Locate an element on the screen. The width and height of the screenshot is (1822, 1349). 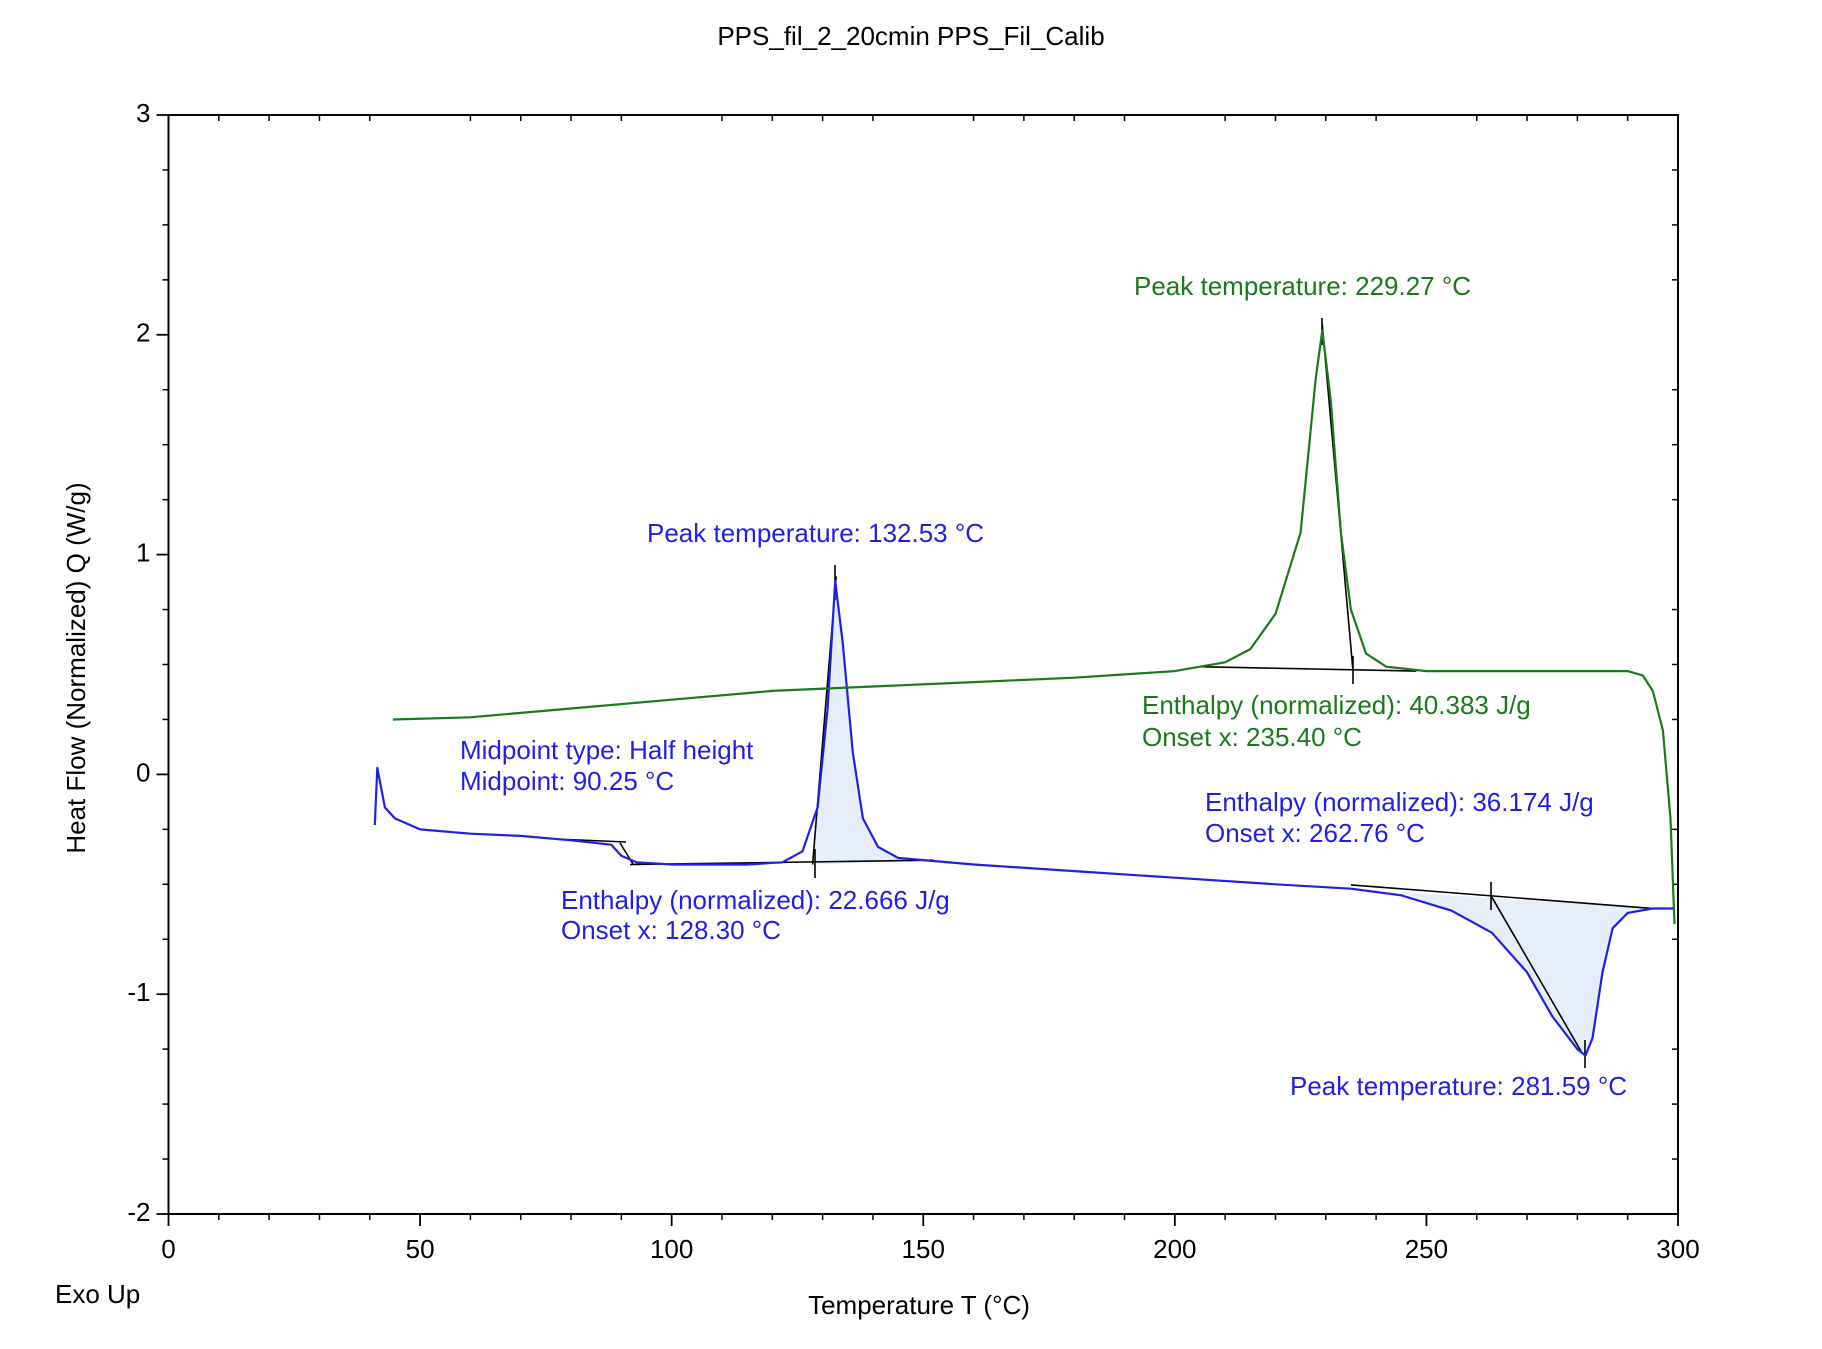
x-tick-label: 300 is located at coordinates (1677, 1249).